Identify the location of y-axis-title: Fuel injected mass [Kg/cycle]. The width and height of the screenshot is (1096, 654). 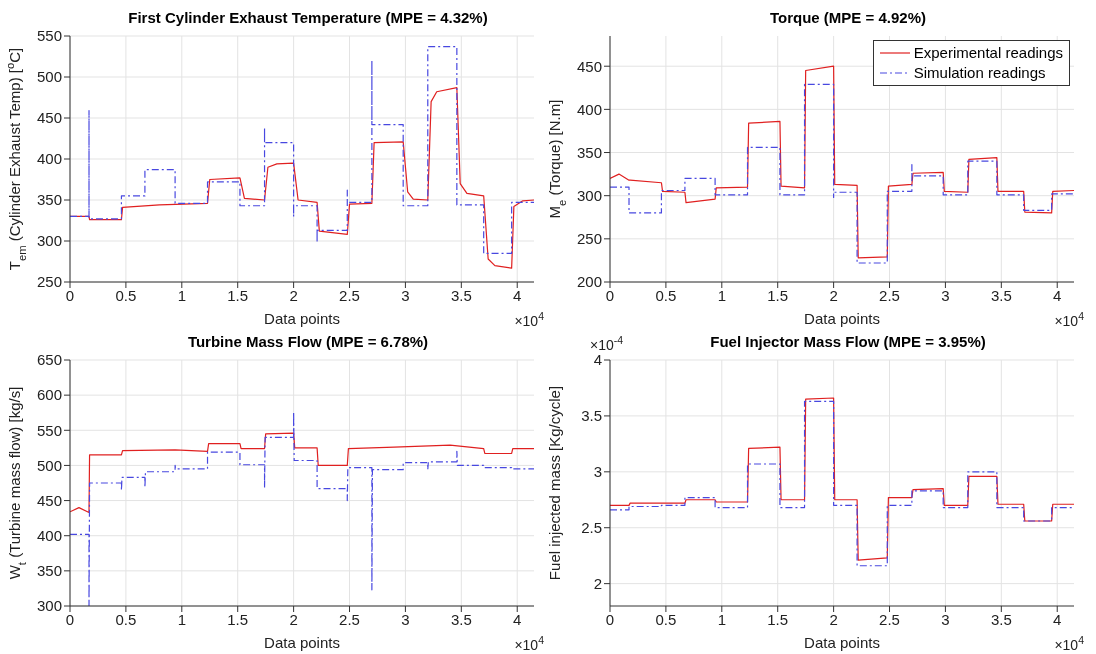
(554, 483).